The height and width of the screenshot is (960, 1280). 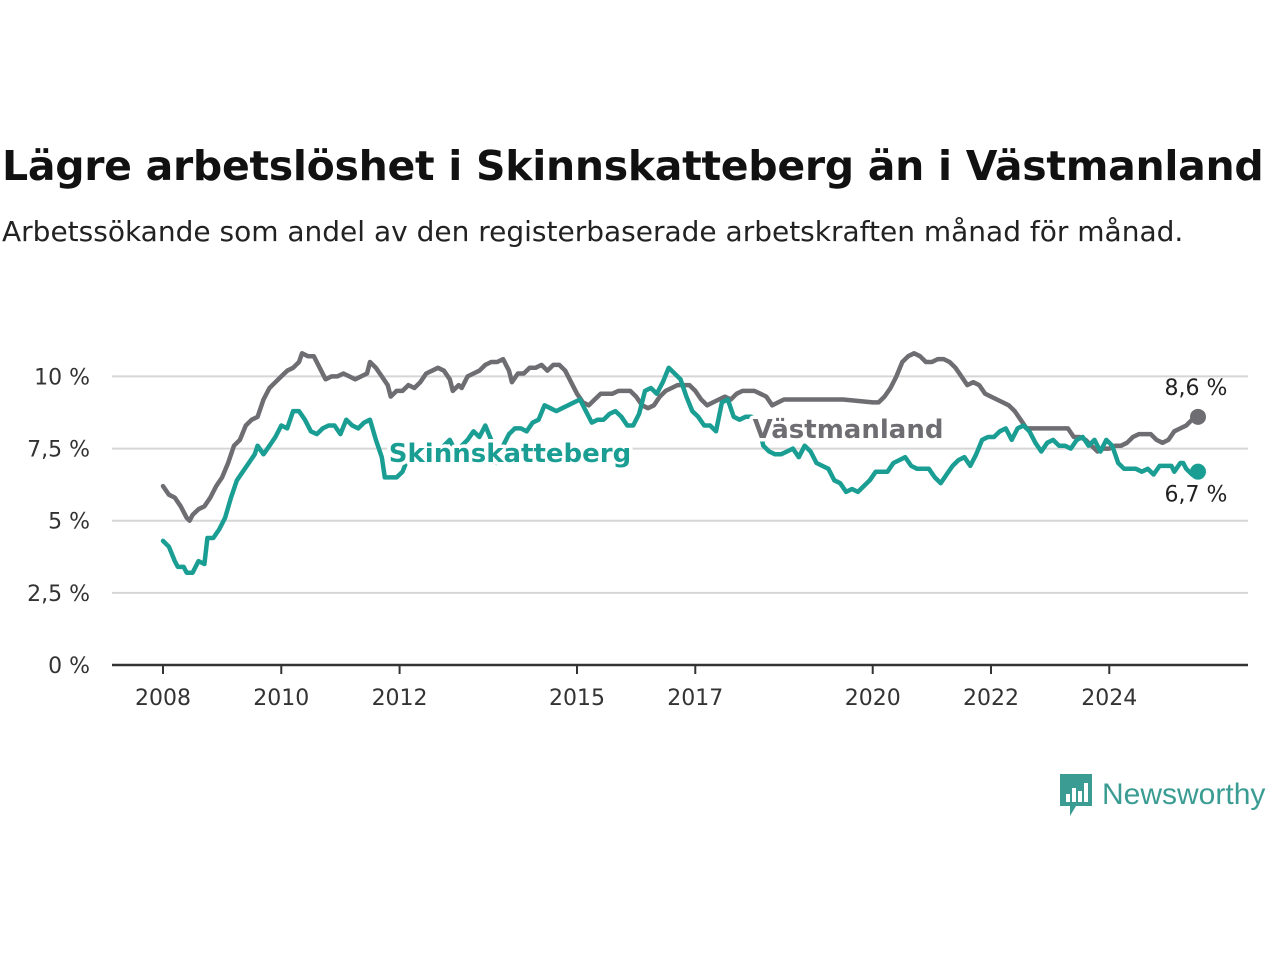 I want to click on y-tick-label: 0 %, so click(x=69, y=666).